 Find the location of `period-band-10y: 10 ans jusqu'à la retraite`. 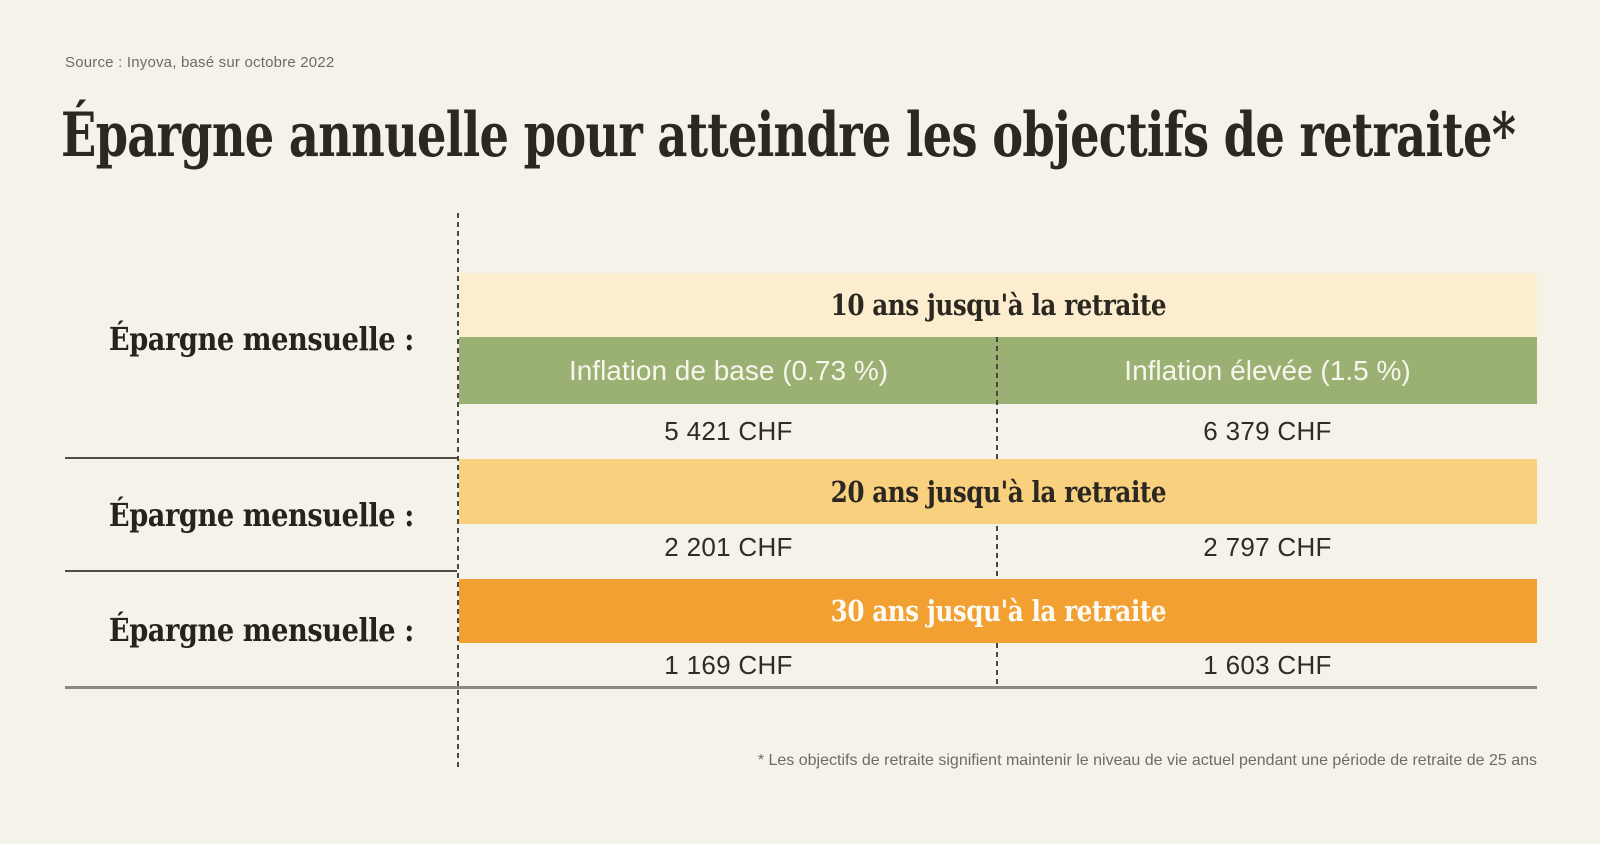

period-band-10y: 10 ans jusqu'à la retraite is located at coordinates (998, 305).